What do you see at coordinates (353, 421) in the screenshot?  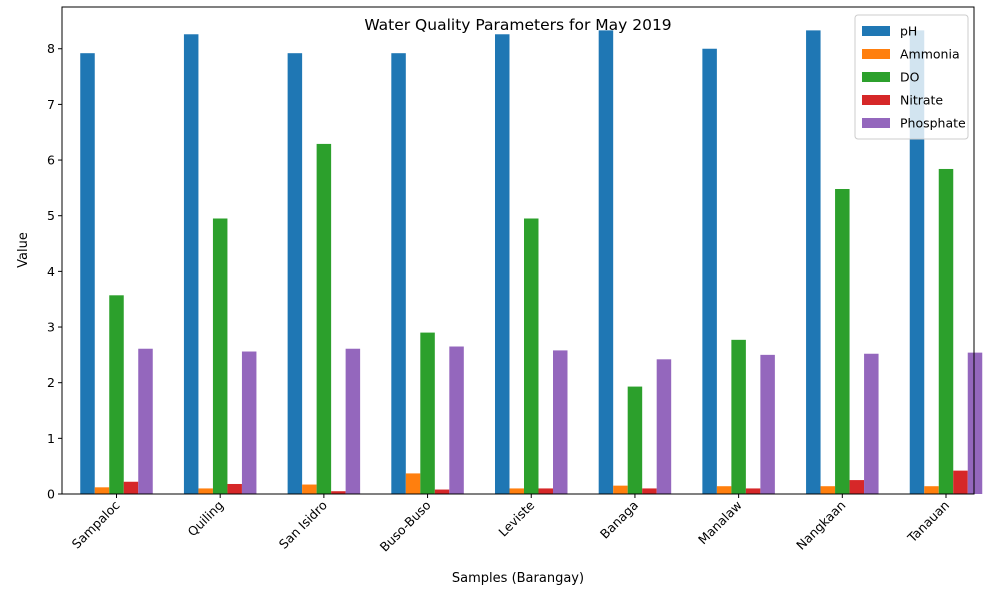 I see `bar-phosphate-san-isidro` at bounding box center [353, 421].